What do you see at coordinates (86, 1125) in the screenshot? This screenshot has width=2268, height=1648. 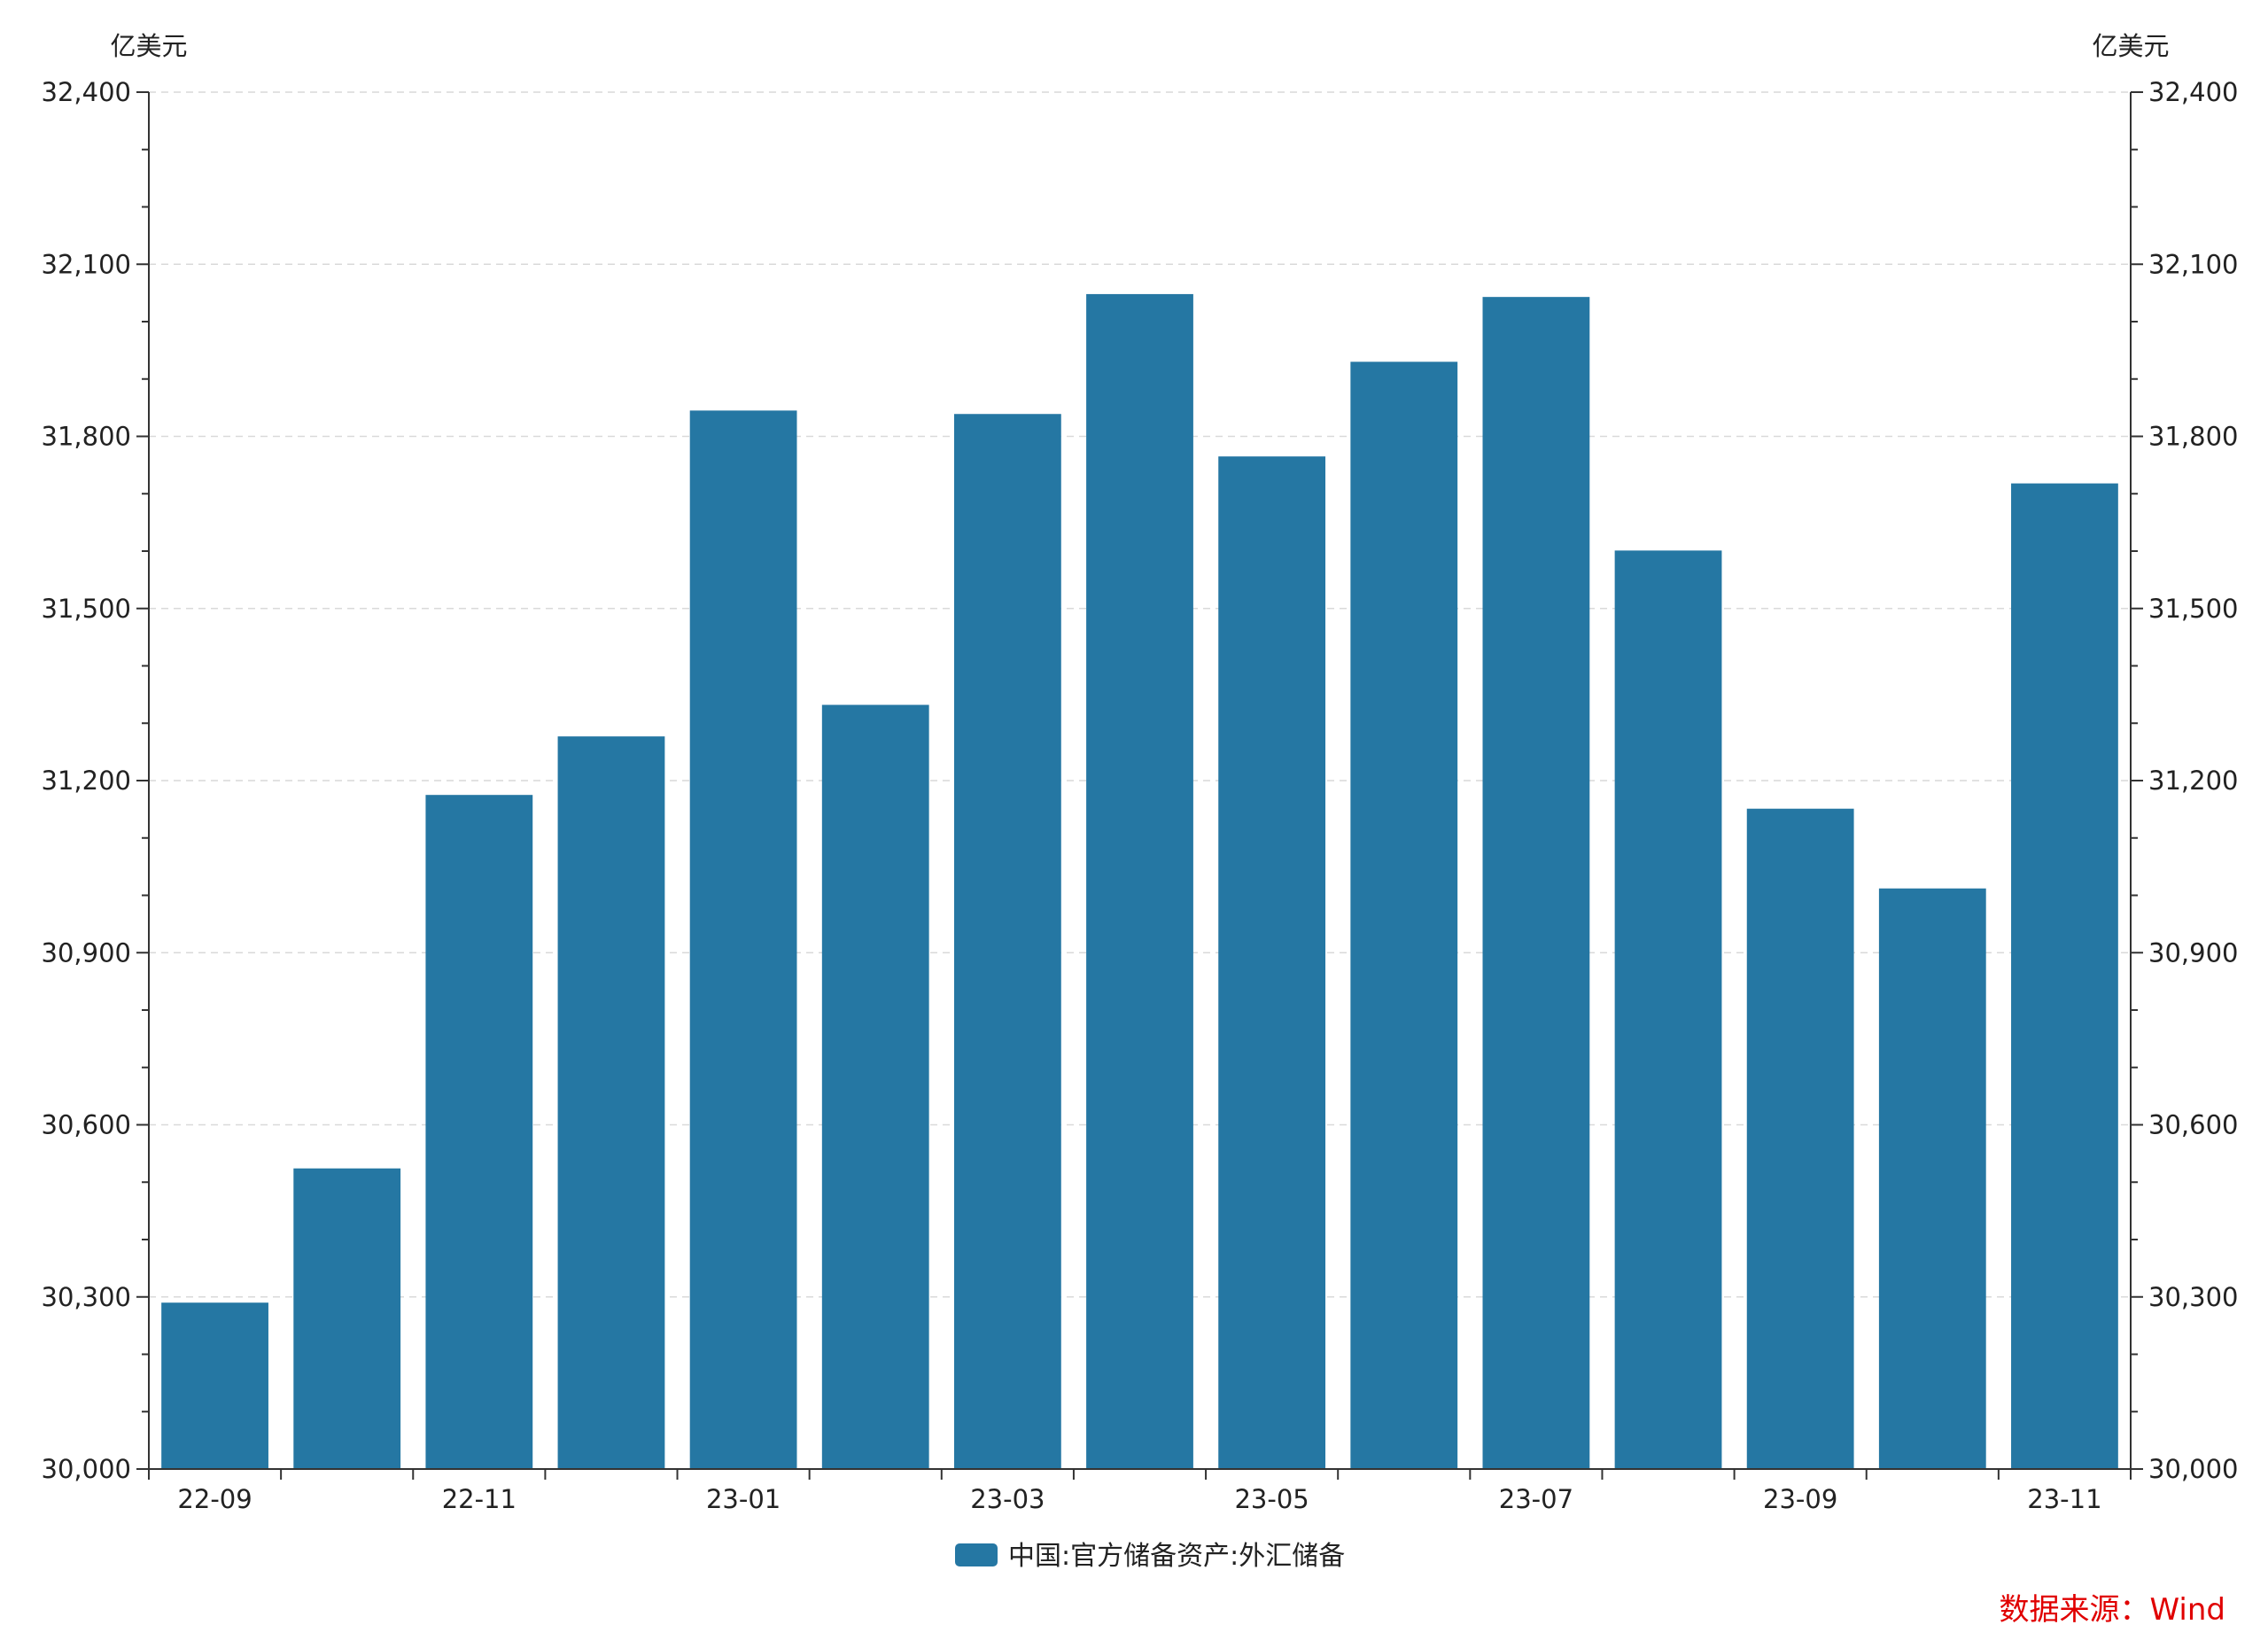 I see `y-tick-label-left: 30,600` at bounding box center [86, 1125].